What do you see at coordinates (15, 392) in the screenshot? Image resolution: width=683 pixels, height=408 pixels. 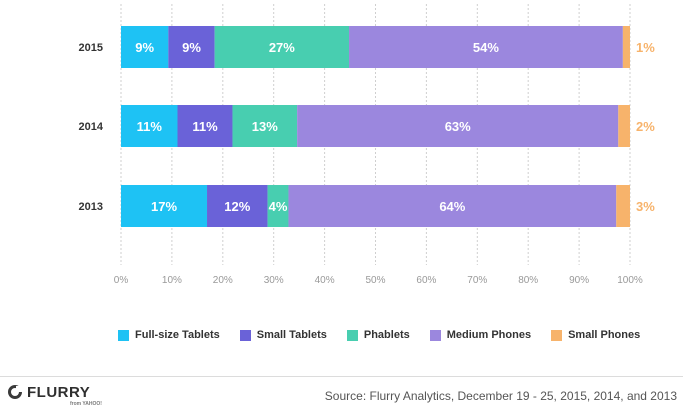 I see `flurry-logo-icon` at bounding box center [15, 392].